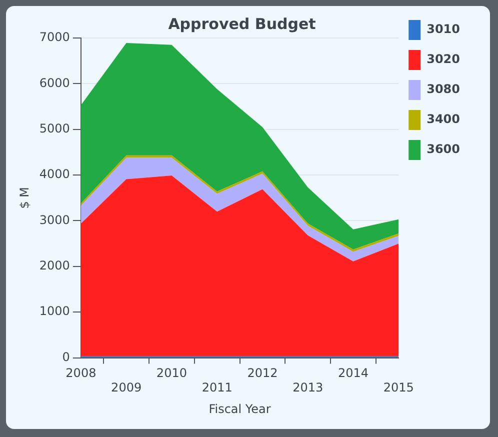 This screenshot has width=498, height=437. I want to click on legend-label: 3400, so click(443, 119).